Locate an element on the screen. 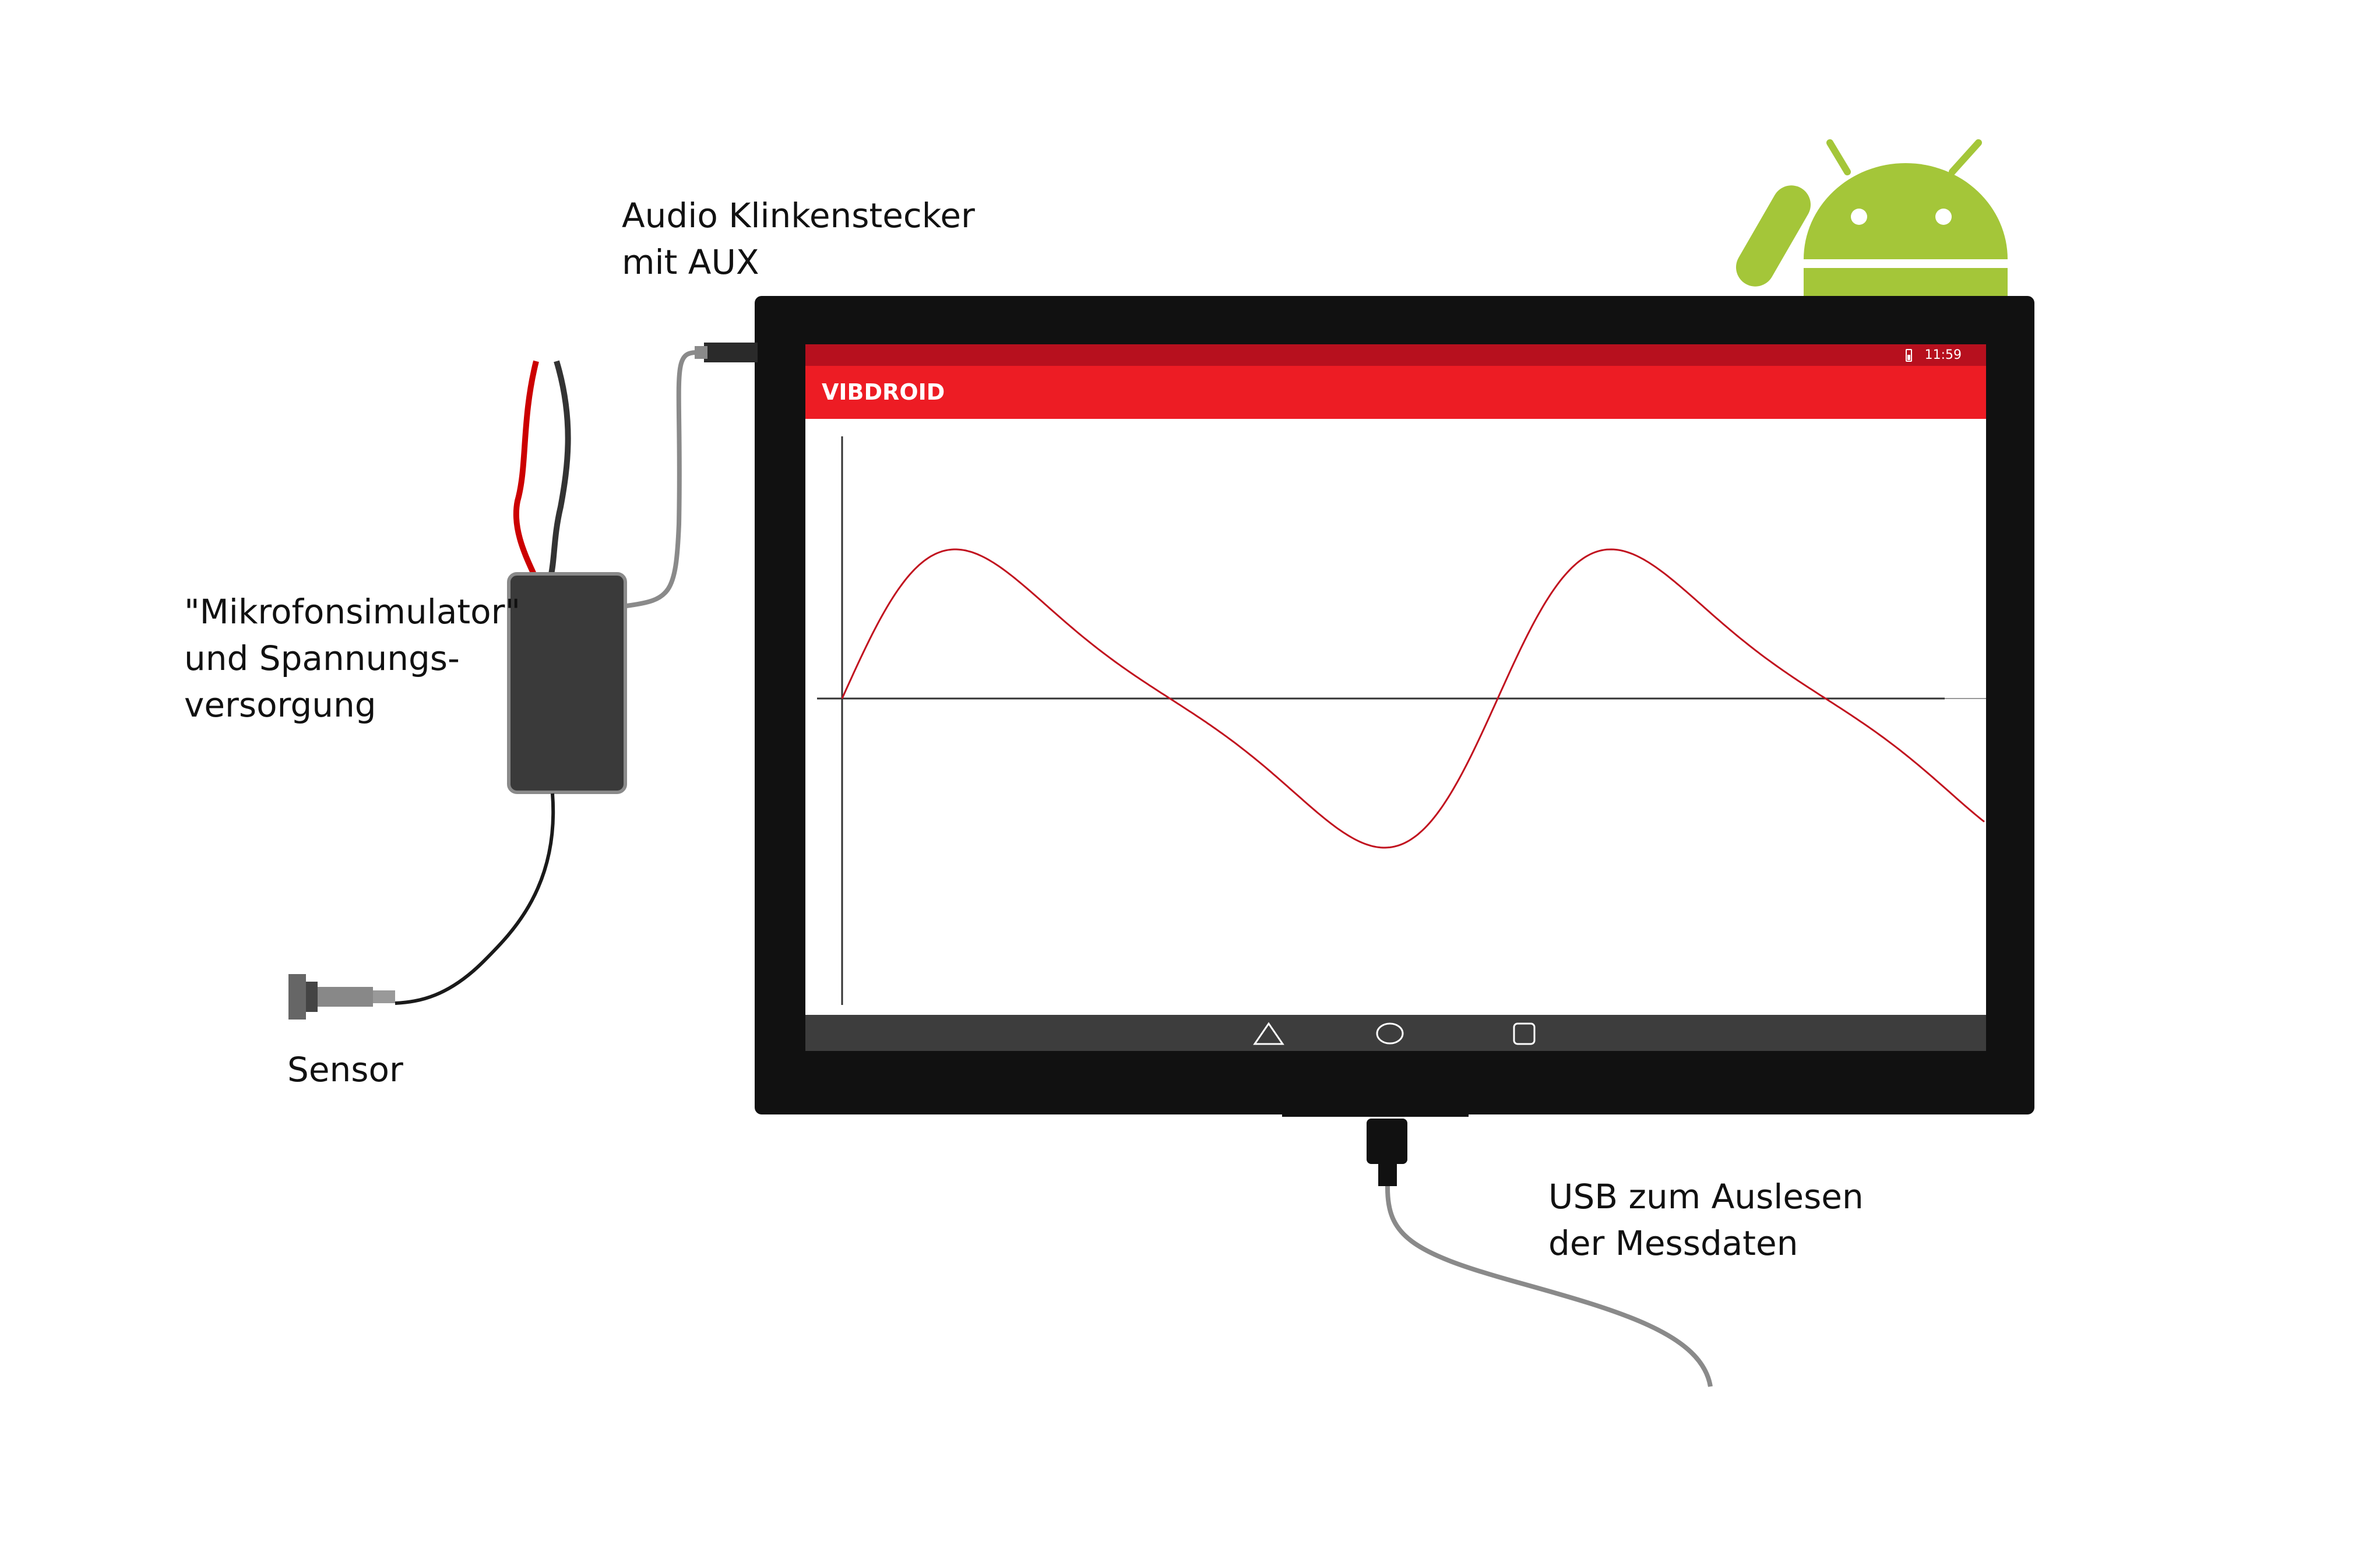 Image resolution: width=2380 pixels, height=1545 pixels. label-mic-line3: versorgung is located at coordinates (280, 705).